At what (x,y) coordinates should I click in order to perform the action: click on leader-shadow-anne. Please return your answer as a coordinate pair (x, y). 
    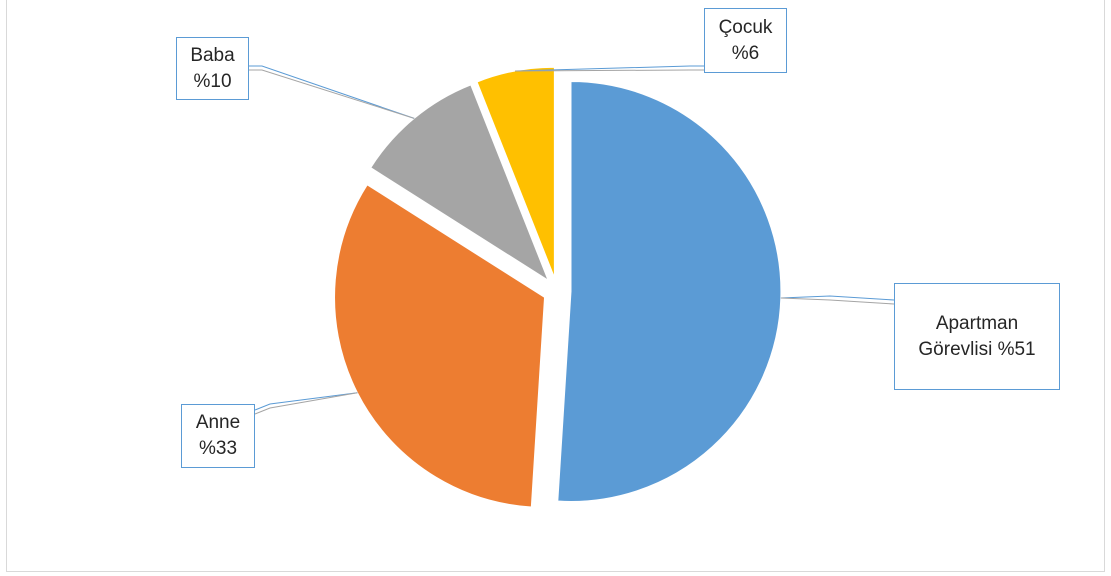
    Looking at the image, I should click on (306, 403).